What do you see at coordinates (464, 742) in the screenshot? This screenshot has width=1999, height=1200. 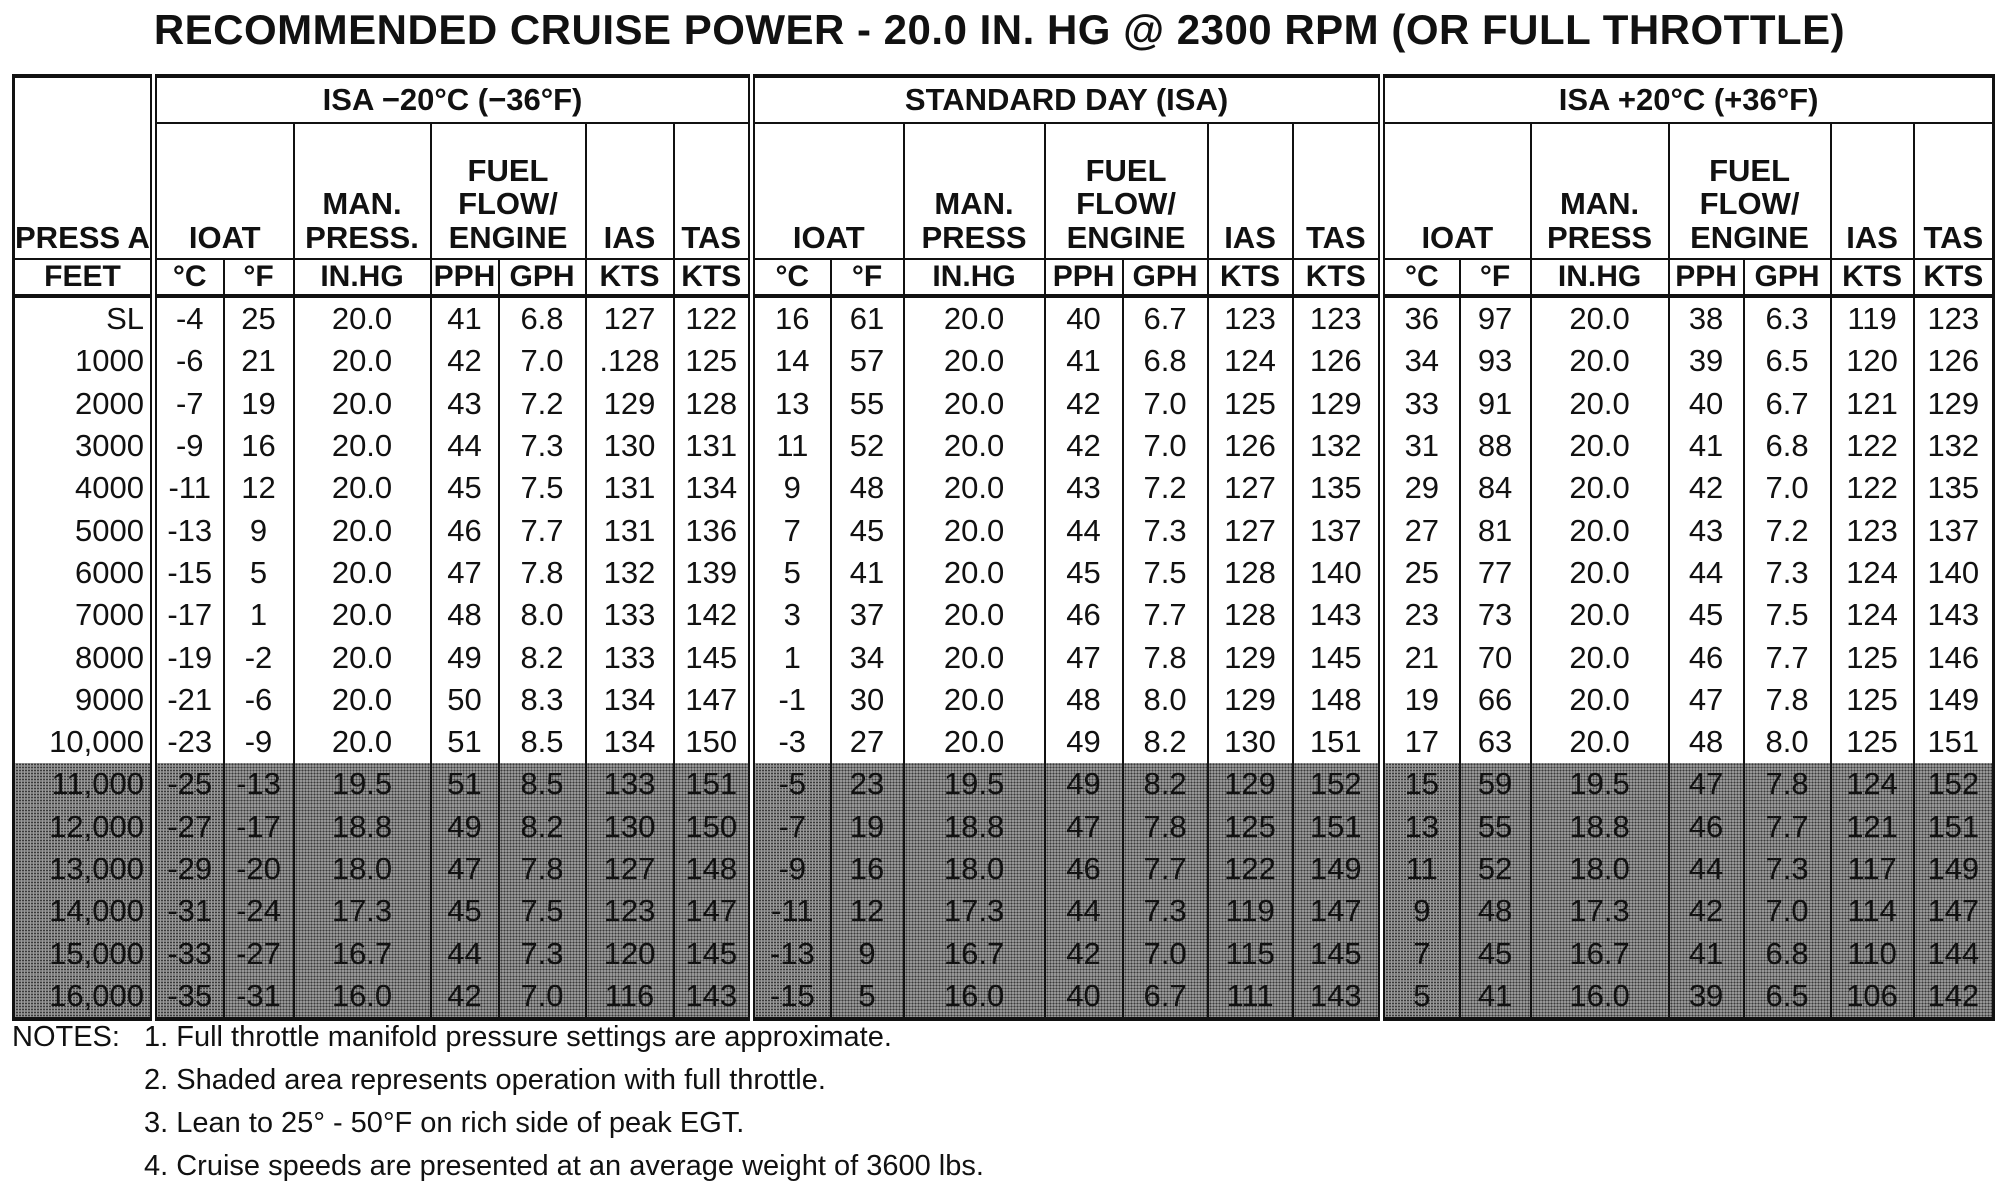 I see `fuel-pph-cell: 51` at bounding box center [464, 742].